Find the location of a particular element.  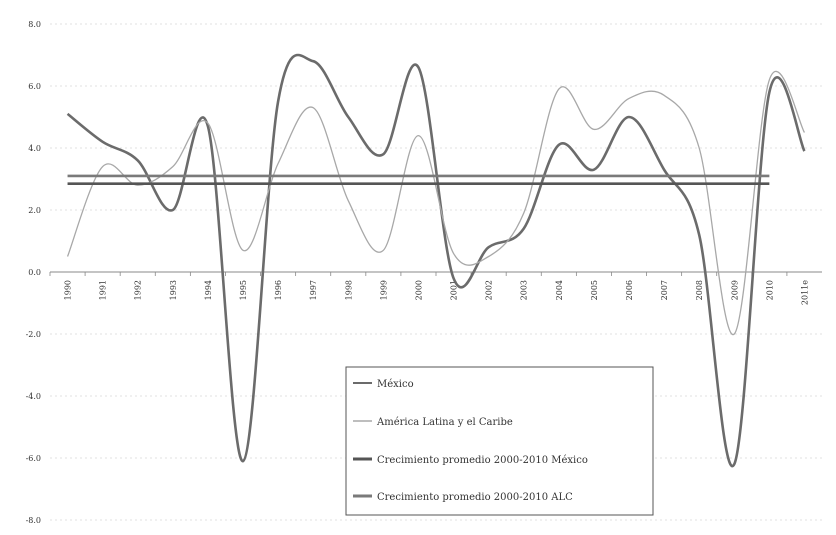

legend-label-mexico: México is located at coordinates (395, 384).